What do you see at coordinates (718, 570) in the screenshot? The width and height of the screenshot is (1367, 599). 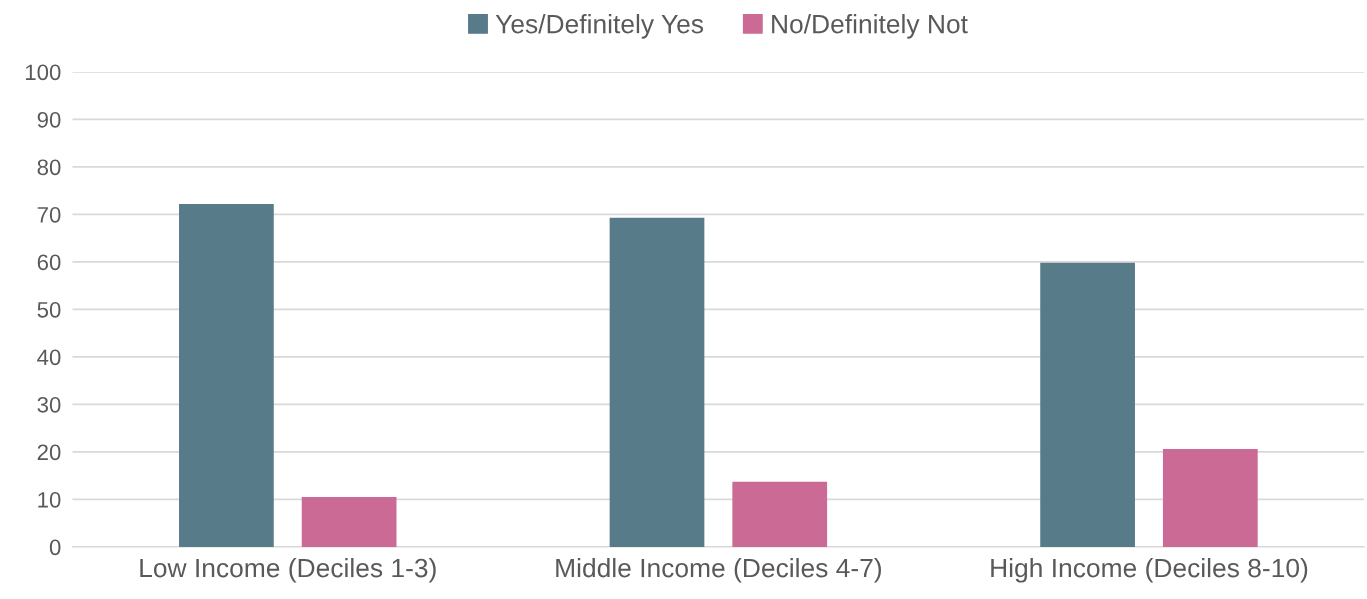 I see `x-tick-label: Middle Income (Deciles 4-7)` at bounding box center [718, 570].